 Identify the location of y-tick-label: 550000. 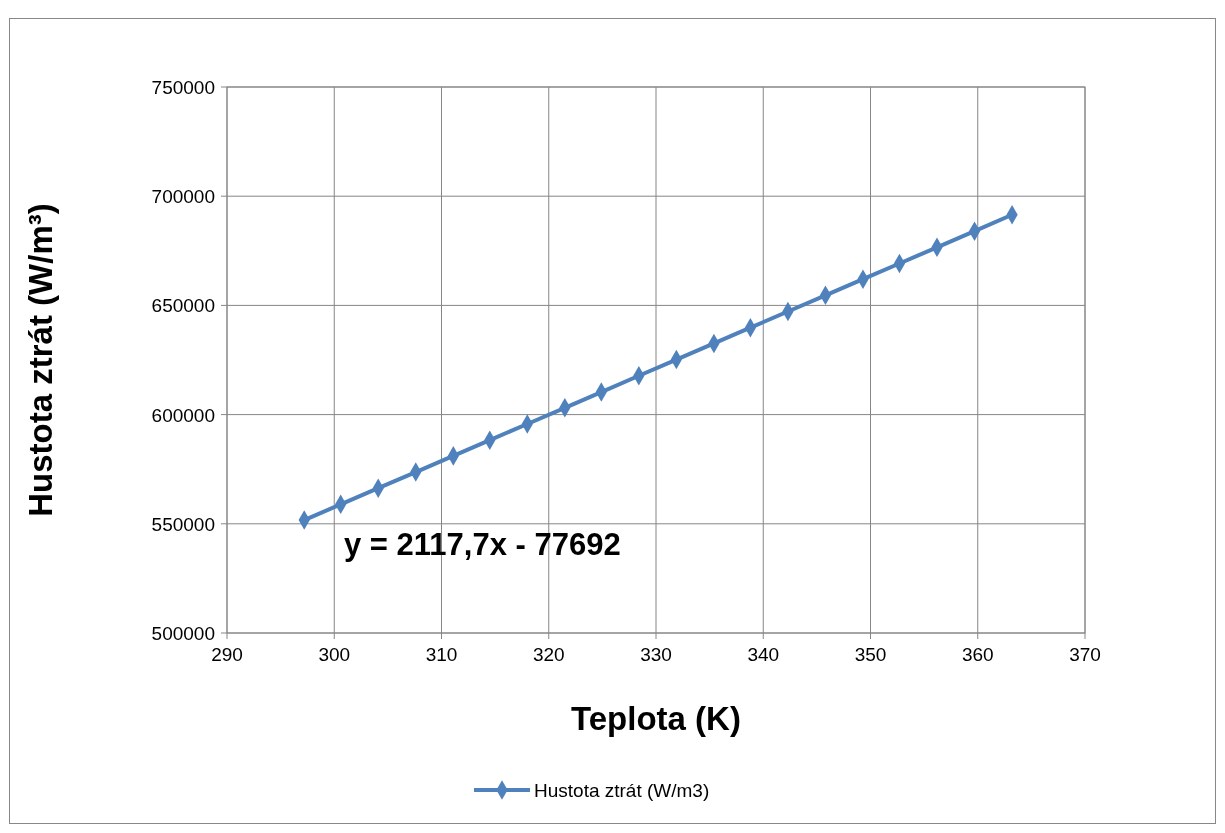
(183, 524).